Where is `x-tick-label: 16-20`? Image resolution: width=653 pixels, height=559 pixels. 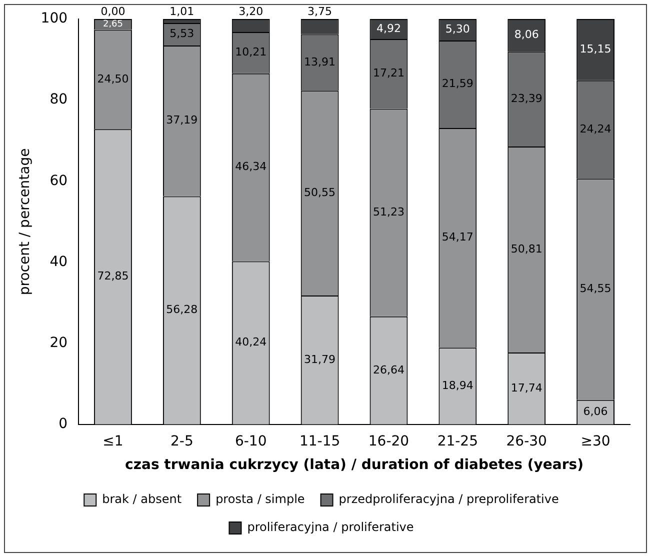 x-tick-label: 16-20 is located at coordinates (389, 441).